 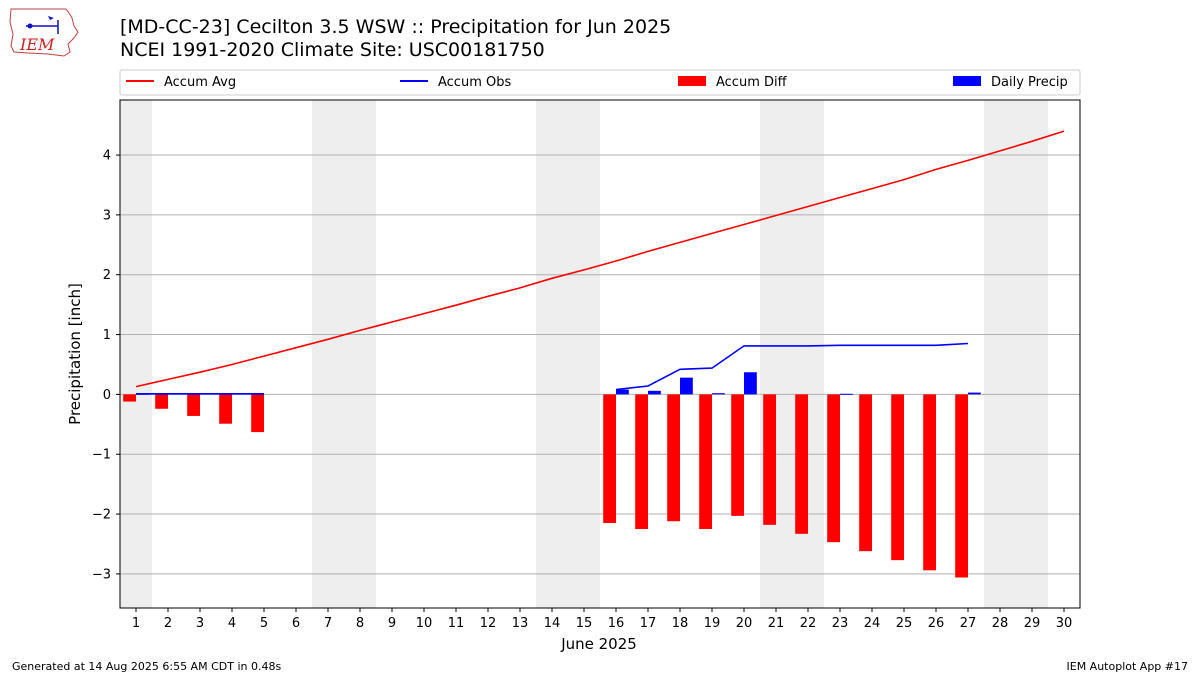 I want to click on x-tick-label: 26, so click(x=936, y=623).